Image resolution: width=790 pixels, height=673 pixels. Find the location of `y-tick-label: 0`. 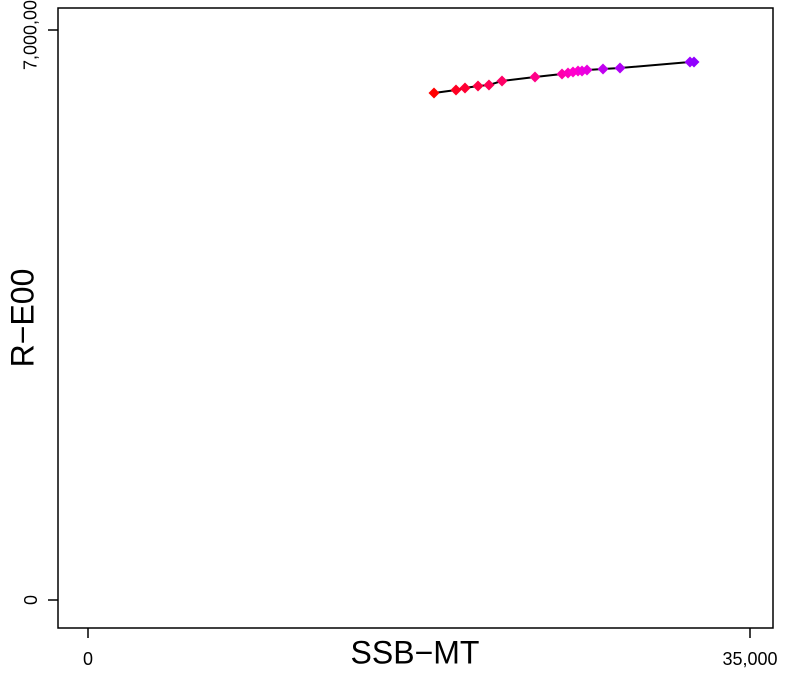

y-tick-label: 0 is located at coordinates (31, 600).